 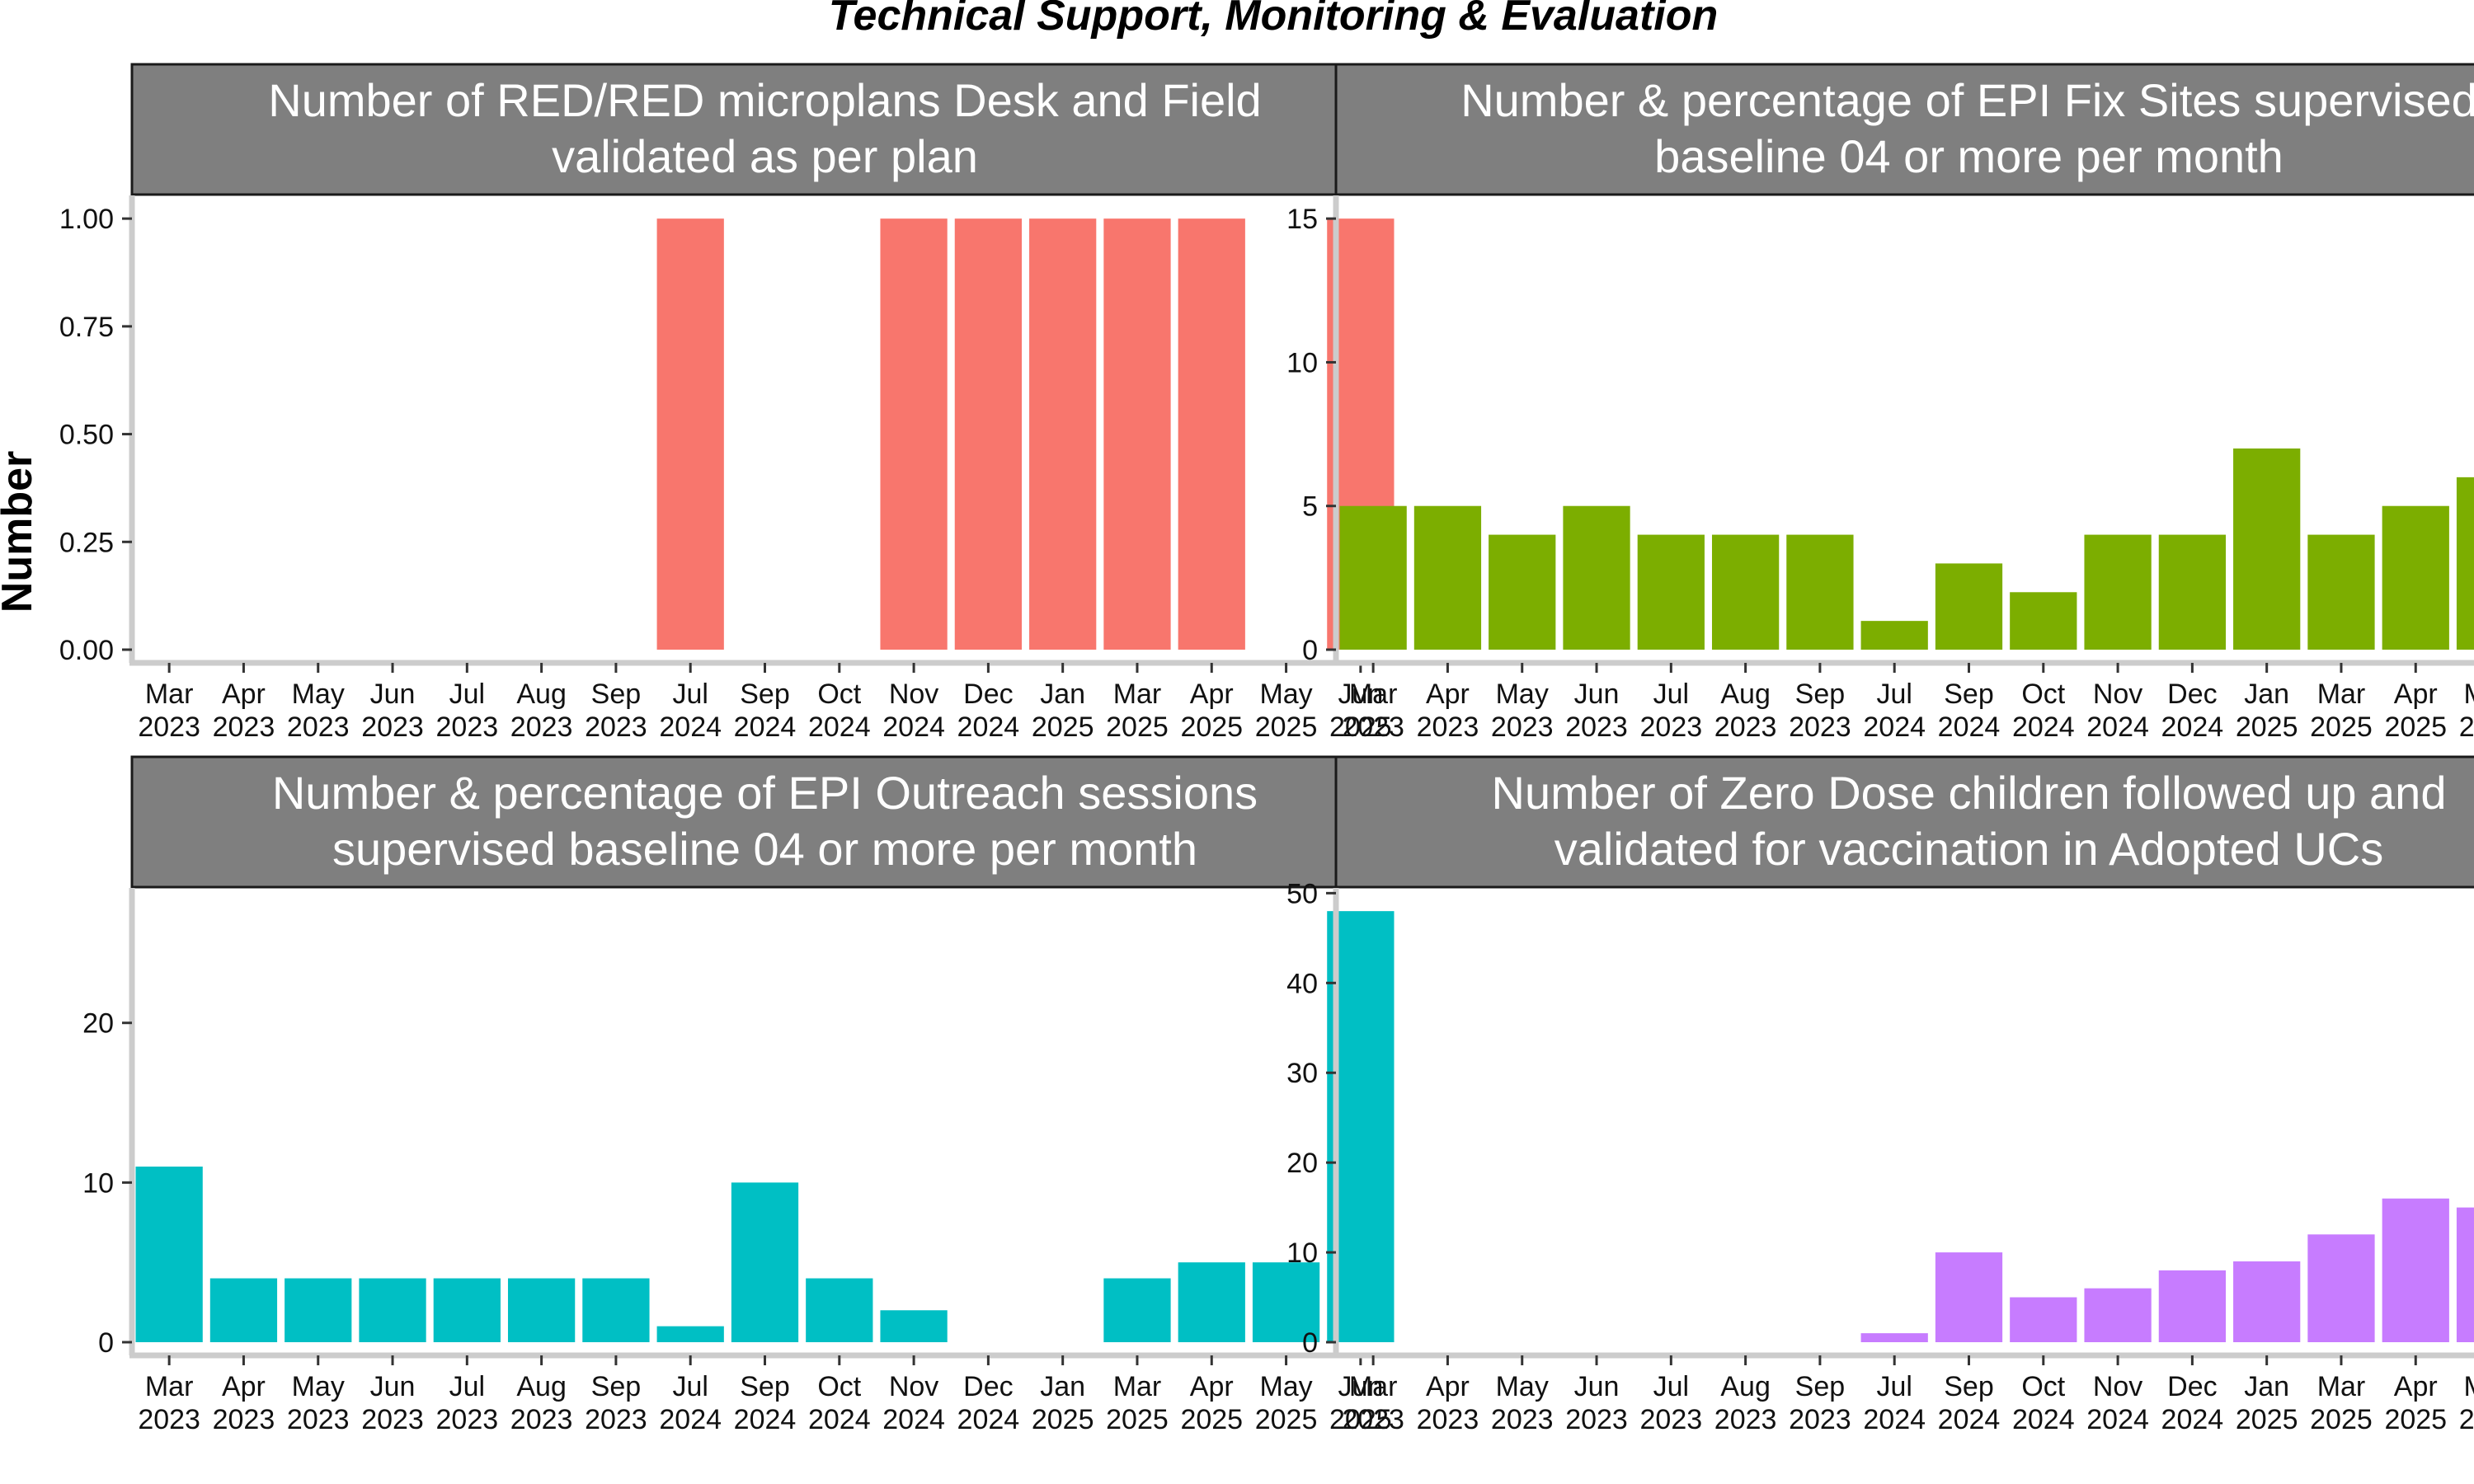 What do you see at coordinates (1302, 1073) in the screenshot?
I see `y-tick-label: 30` at bounding box center [1302, 1073].